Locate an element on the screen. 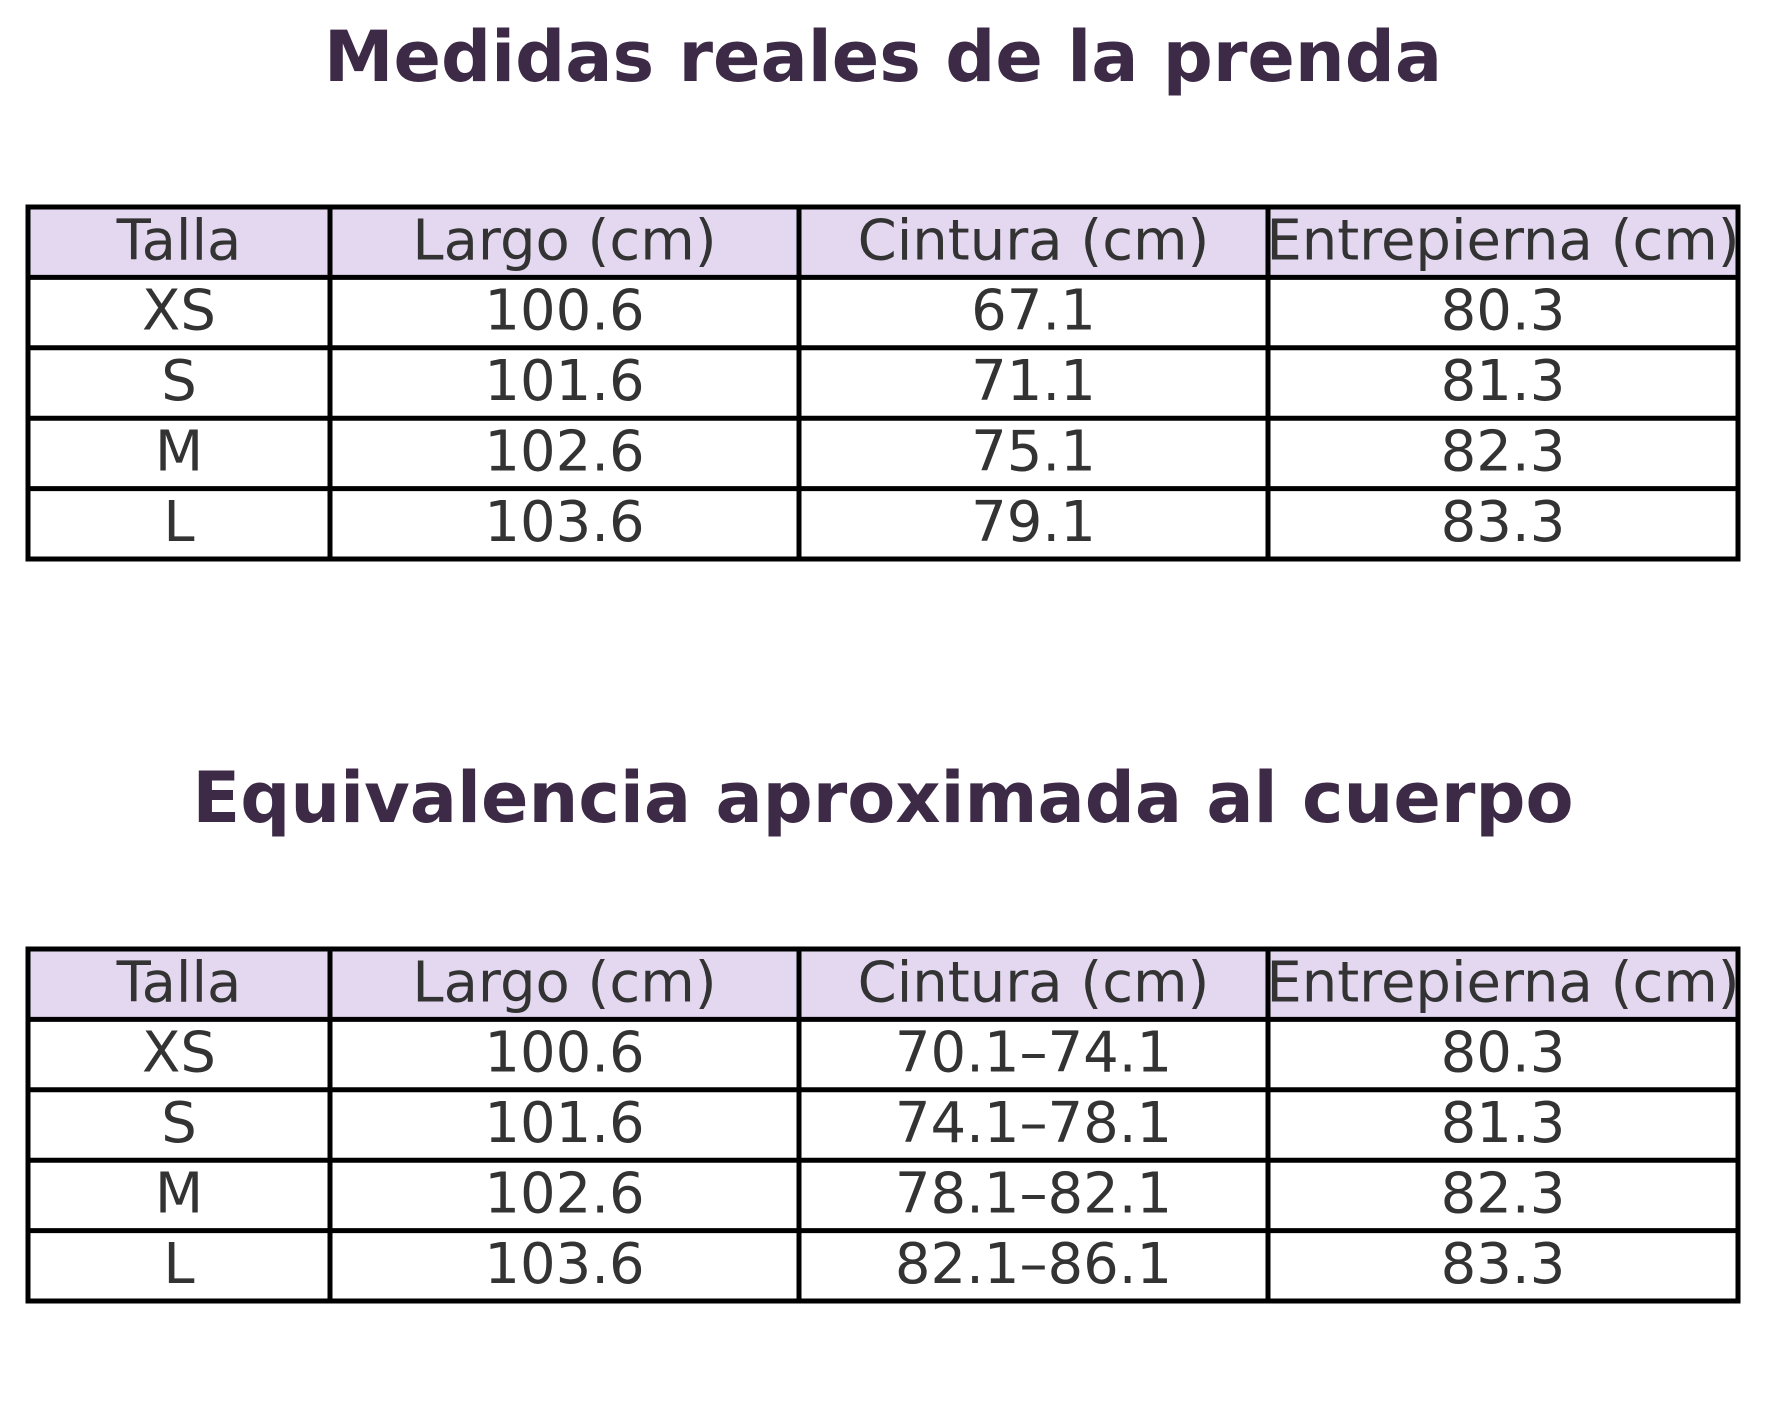 This screenshot has height=1420, width=1767. section-title: Equivalencia aproximada al cuerpo is located at coordinates (882, 798).